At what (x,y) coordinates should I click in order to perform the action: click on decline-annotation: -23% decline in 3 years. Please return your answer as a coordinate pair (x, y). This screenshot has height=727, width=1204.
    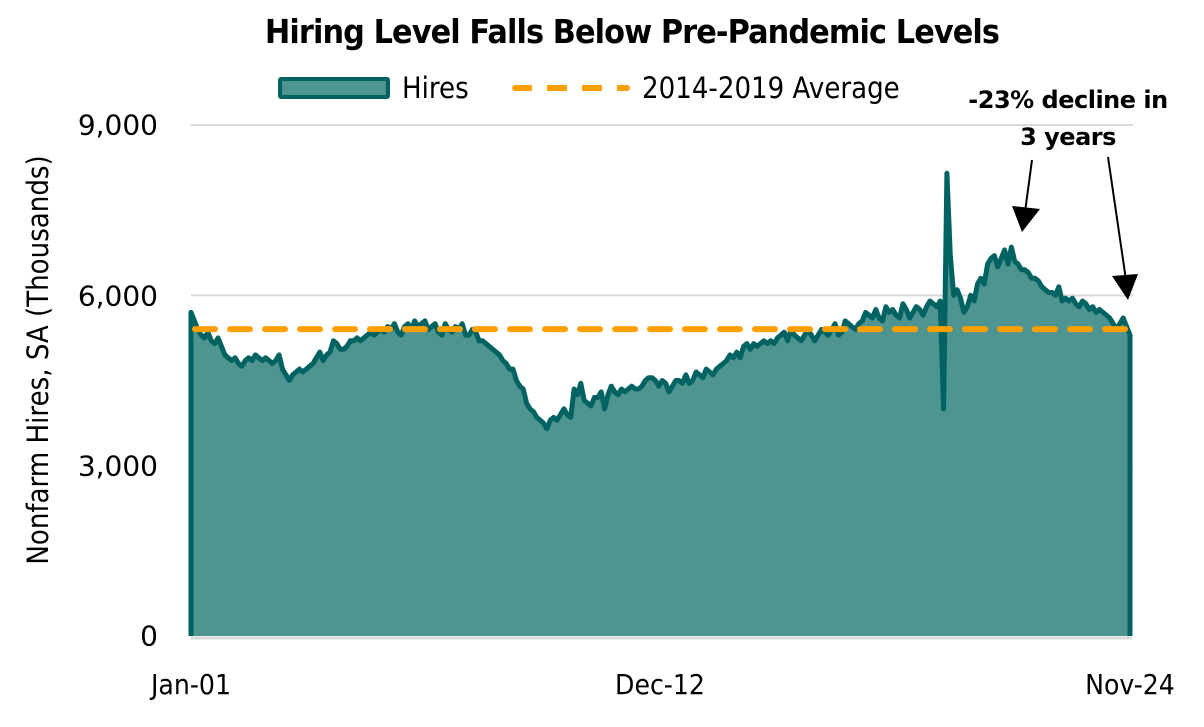
    Looking at the image, I should click on (1068, 119).